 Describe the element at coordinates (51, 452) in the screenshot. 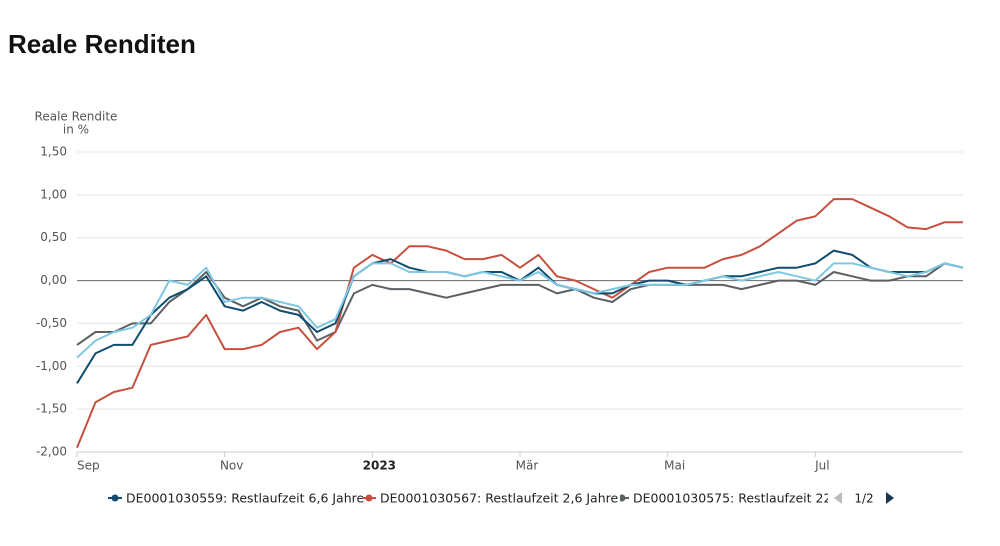

I see `y-tick-label: -2,00` at that location.